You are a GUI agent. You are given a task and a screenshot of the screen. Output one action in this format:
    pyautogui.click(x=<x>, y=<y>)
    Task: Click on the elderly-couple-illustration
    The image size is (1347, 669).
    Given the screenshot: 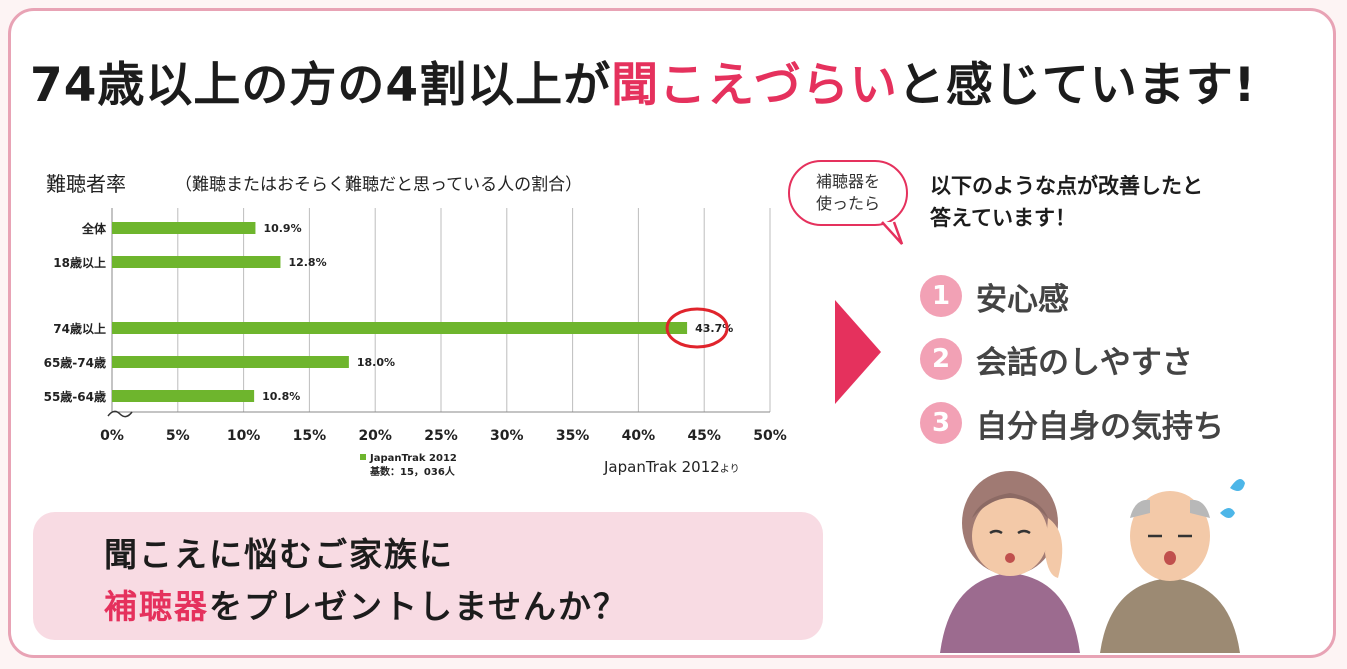 What is the action you would take?
    pyautogui.click(x=1092, y=562)
    